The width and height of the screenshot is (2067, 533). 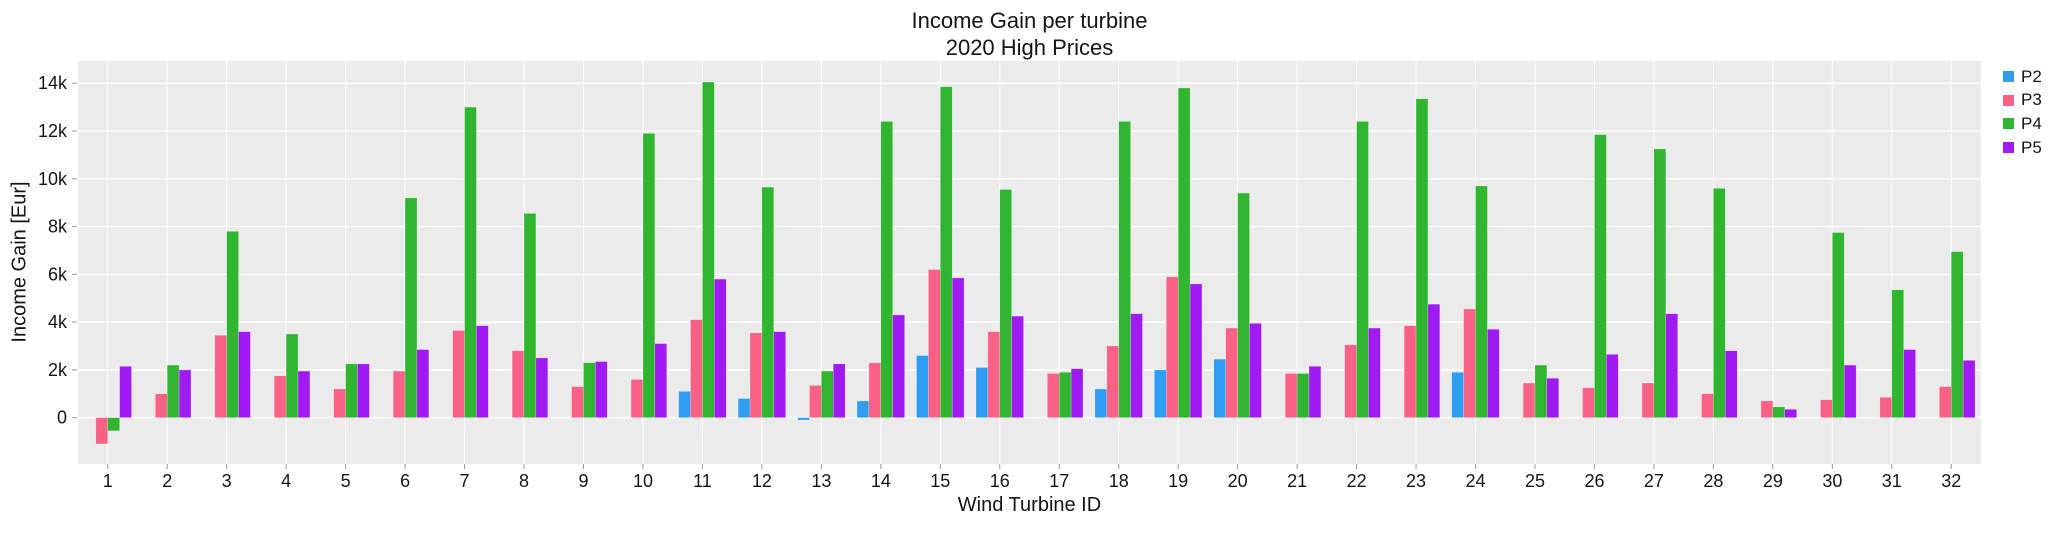 What do you see at coordinates (58, 370) in the screenshot?
I see `y-tick-label-2k: 2k` at bounding box center [58, 370].